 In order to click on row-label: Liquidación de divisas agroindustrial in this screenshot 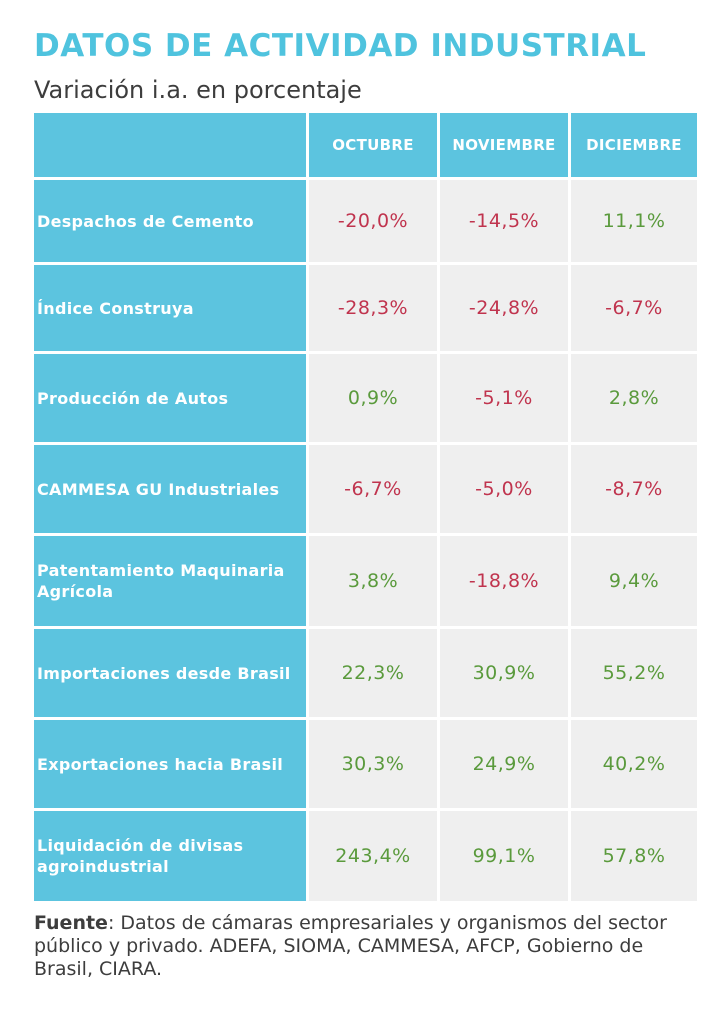, I will do `click(170, 856)`.